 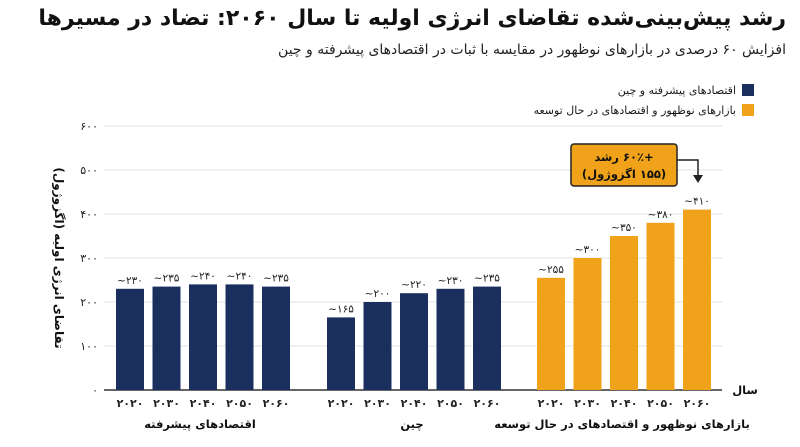 I want to click on legend-swatch-emerging, so click(x=748, y=110).